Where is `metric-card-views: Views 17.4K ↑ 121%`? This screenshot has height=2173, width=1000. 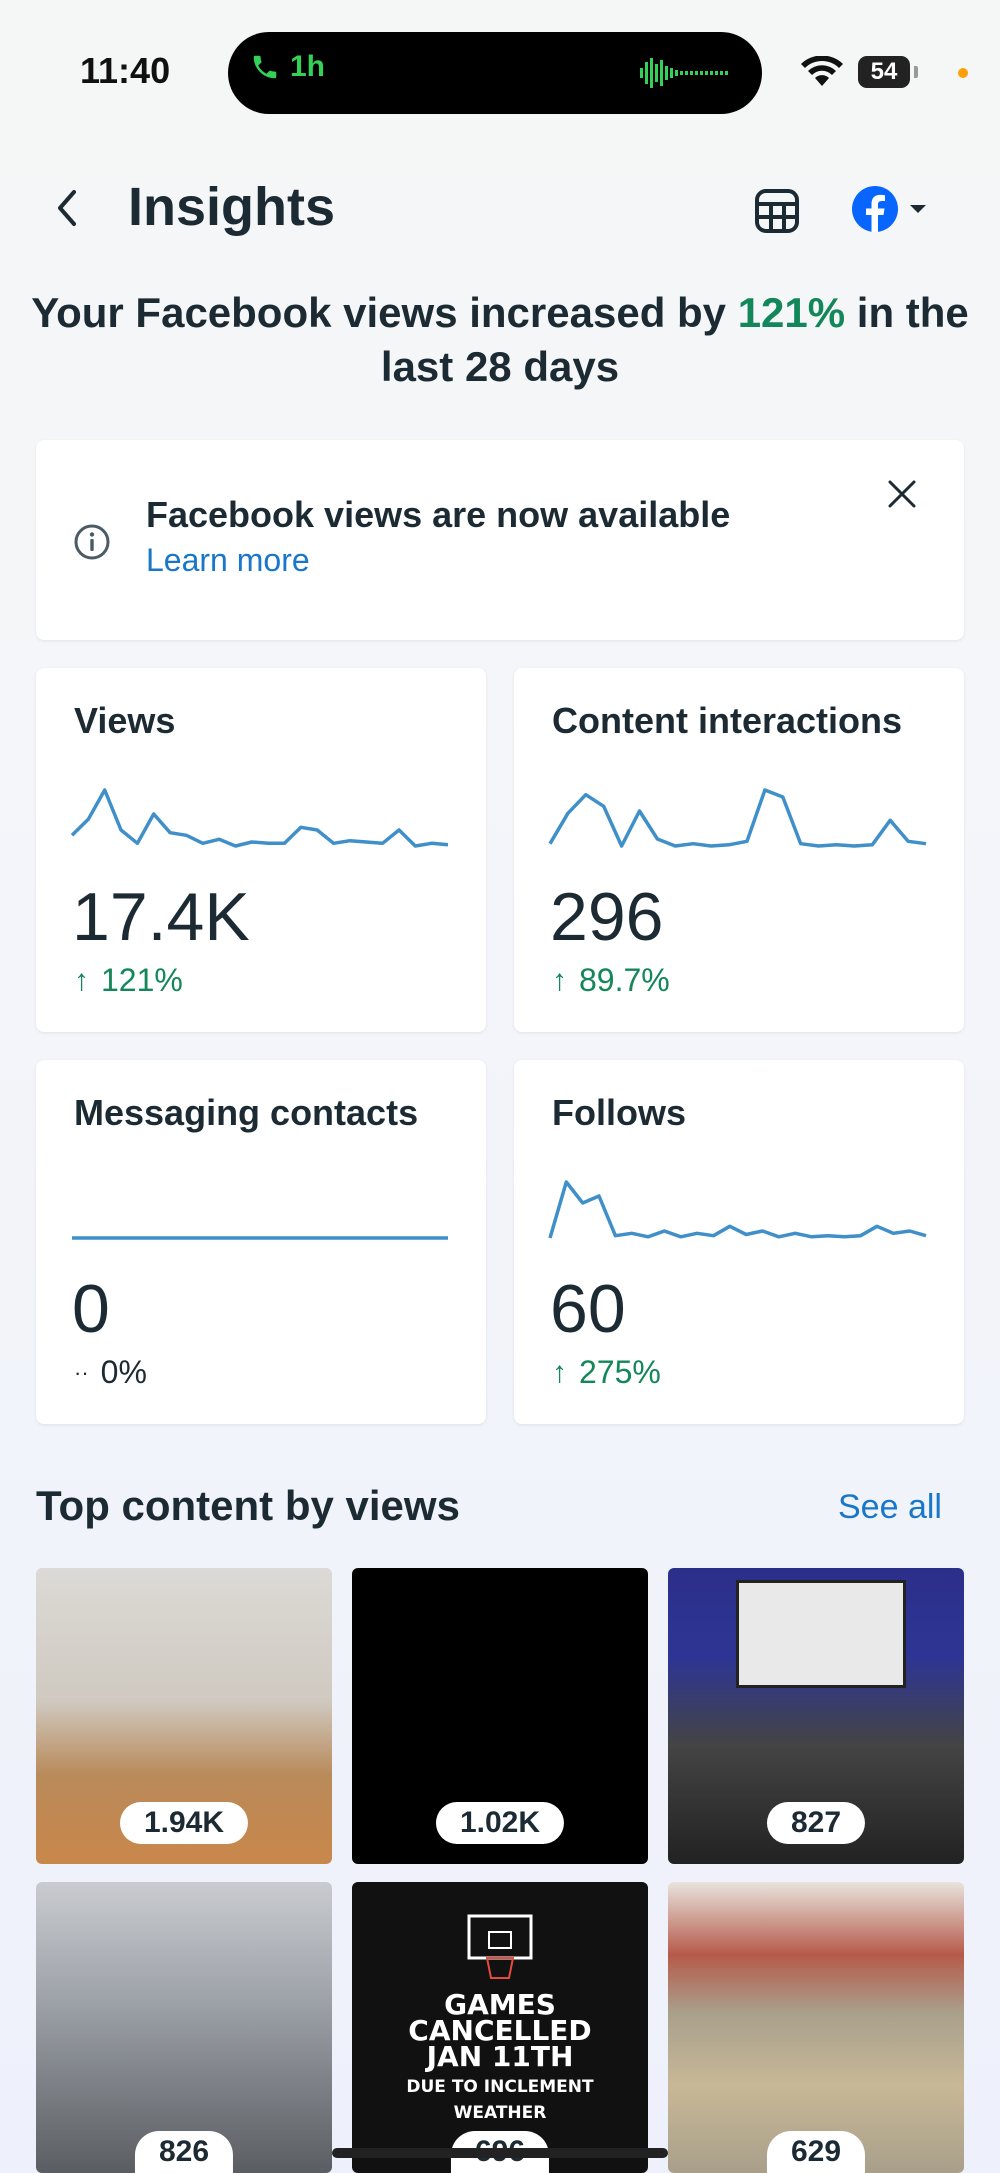
metric-card-views: Views 17.4K ↑ 121% is located at coordinates (261, 850).